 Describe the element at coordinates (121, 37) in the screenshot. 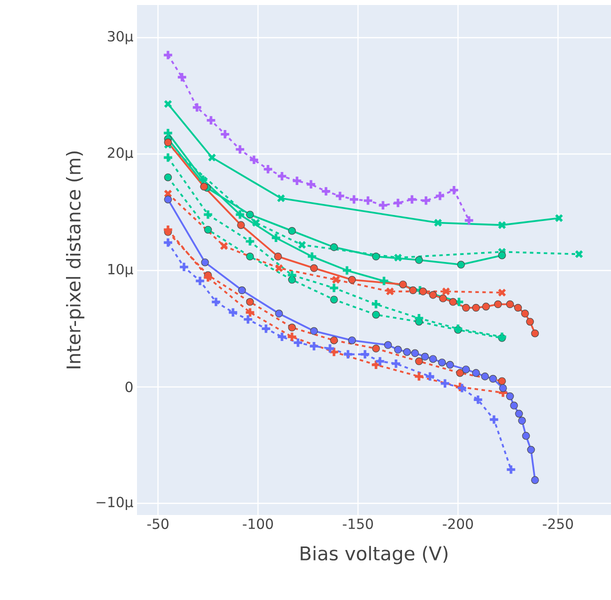

I see `y-tick-label: 30μ` at that location.